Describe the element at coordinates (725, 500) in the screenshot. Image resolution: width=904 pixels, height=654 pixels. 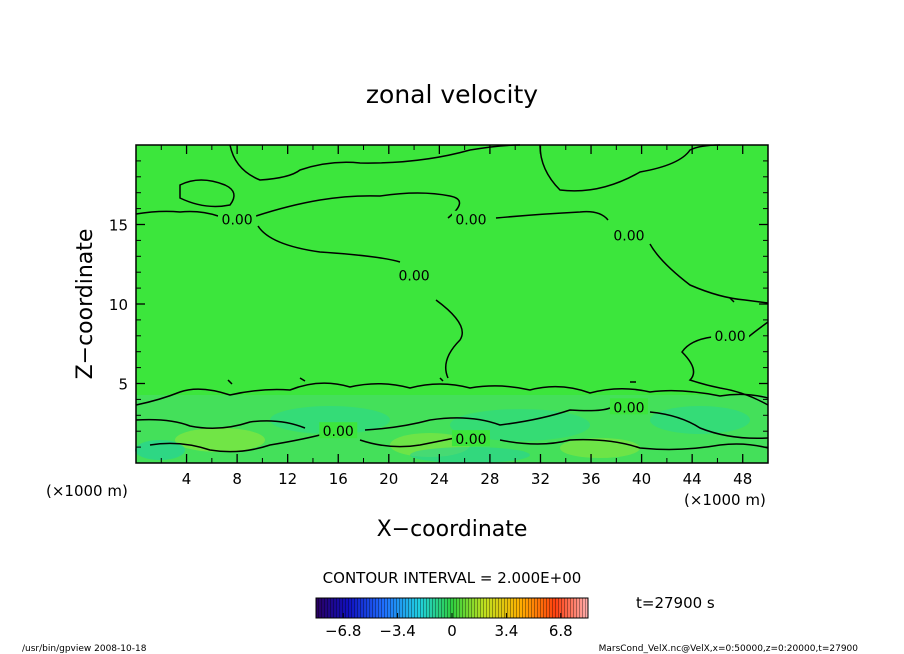
I see `x-unit-right: (×1000 m)` at that location.